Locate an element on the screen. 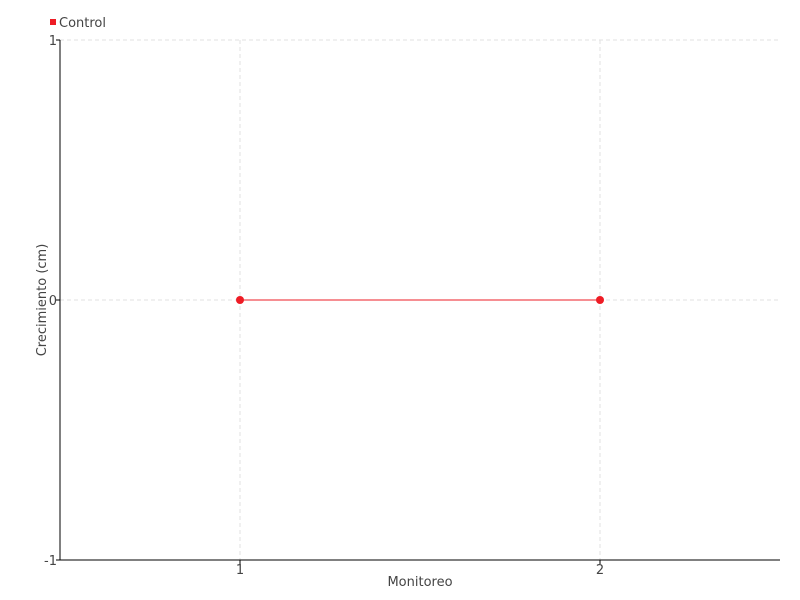  legend-label: Control is located at coordinates (82, 23).